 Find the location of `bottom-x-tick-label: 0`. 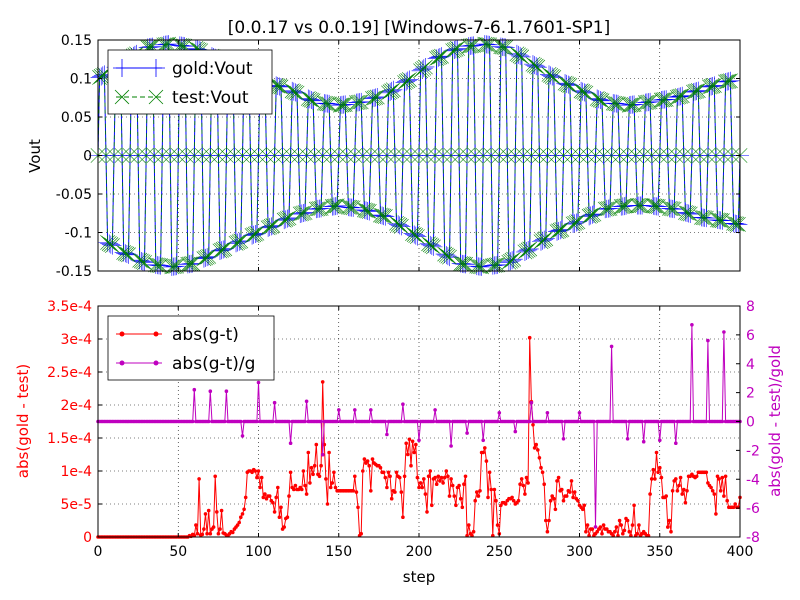

bottom-x-tick-label: 0 is located at coordinates (98, 552).